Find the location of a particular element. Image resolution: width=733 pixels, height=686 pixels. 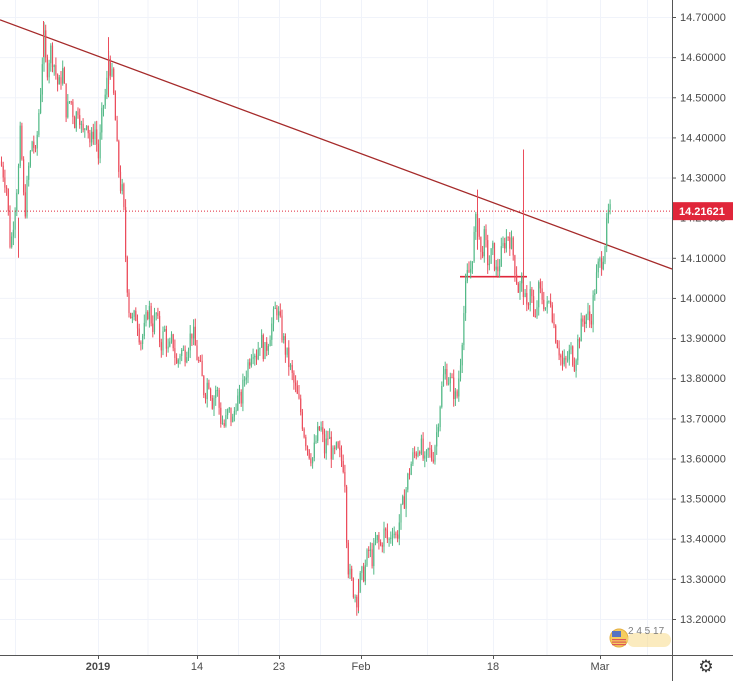

y-tick-label: 13.40000 is located at coordinates (703, 540).